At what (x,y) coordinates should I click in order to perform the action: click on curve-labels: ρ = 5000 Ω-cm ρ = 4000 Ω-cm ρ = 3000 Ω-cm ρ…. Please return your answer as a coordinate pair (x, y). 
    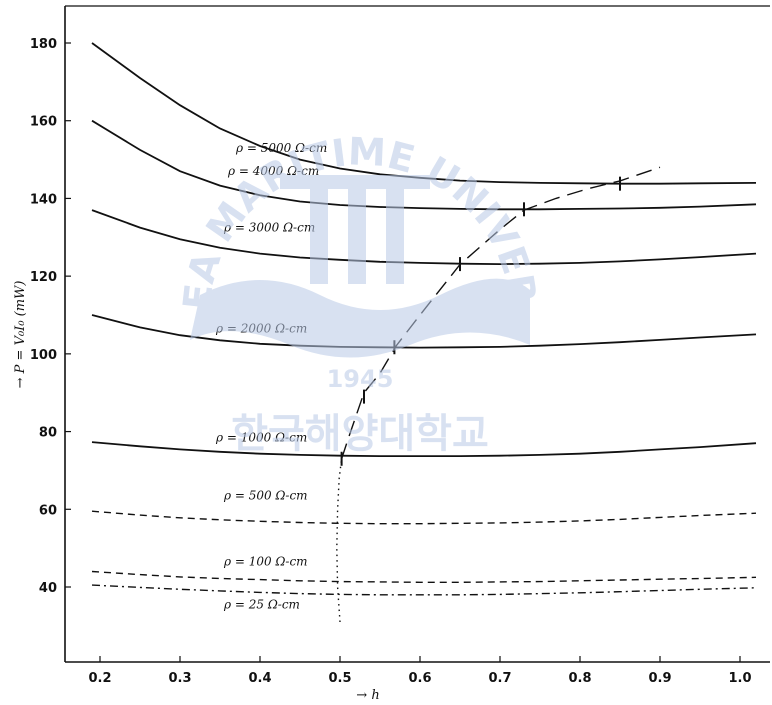
    Looking at the image, I should click on (271, 376).